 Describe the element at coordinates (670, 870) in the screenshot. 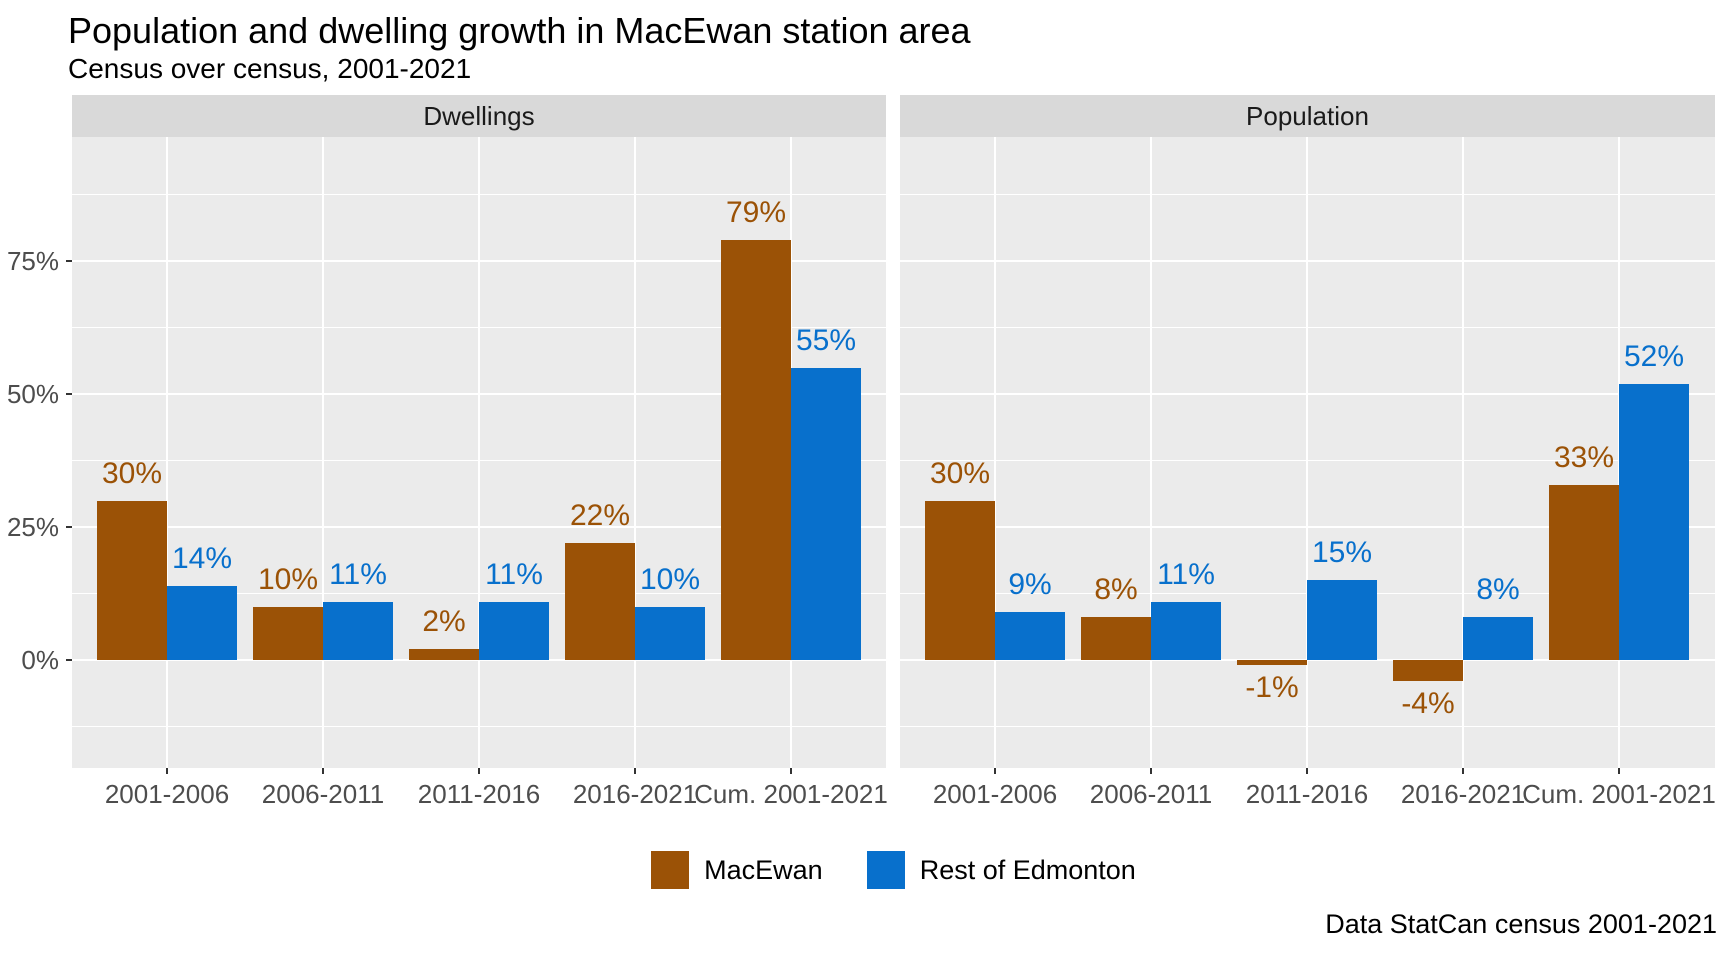

I see `legend-swatch-macewan` at that location.